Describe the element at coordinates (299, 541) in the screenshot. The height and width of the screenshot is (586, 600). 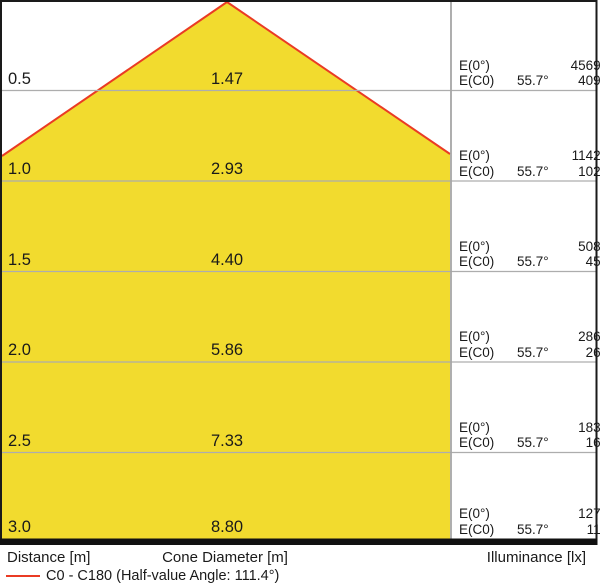
I see `chart-bottom-border` at that location.